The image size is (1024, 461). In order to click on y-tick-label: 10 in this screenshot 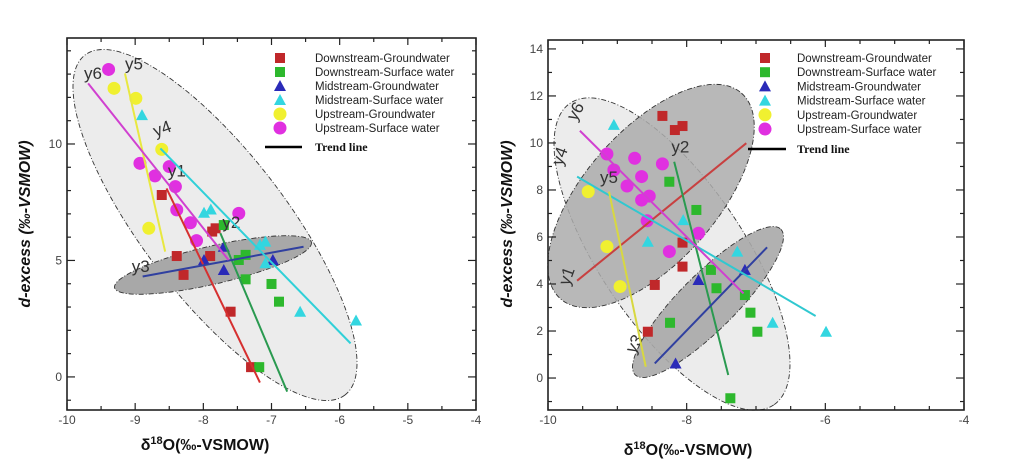, I will do `click(56, 144)`.